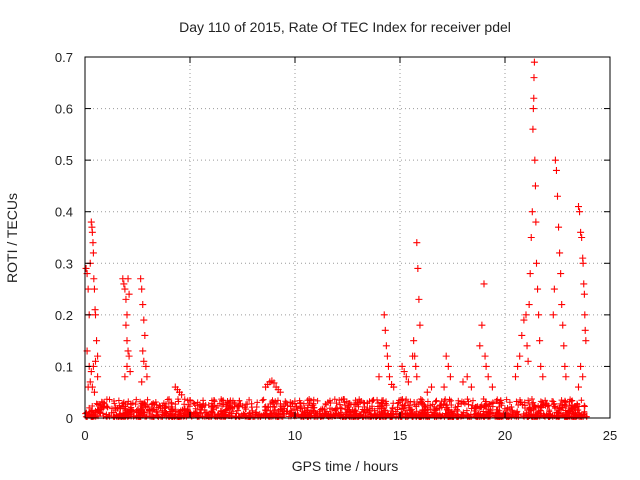 The image size is (640, 480). I want to click on y-tick-label: 0.4, so click(64, 212).